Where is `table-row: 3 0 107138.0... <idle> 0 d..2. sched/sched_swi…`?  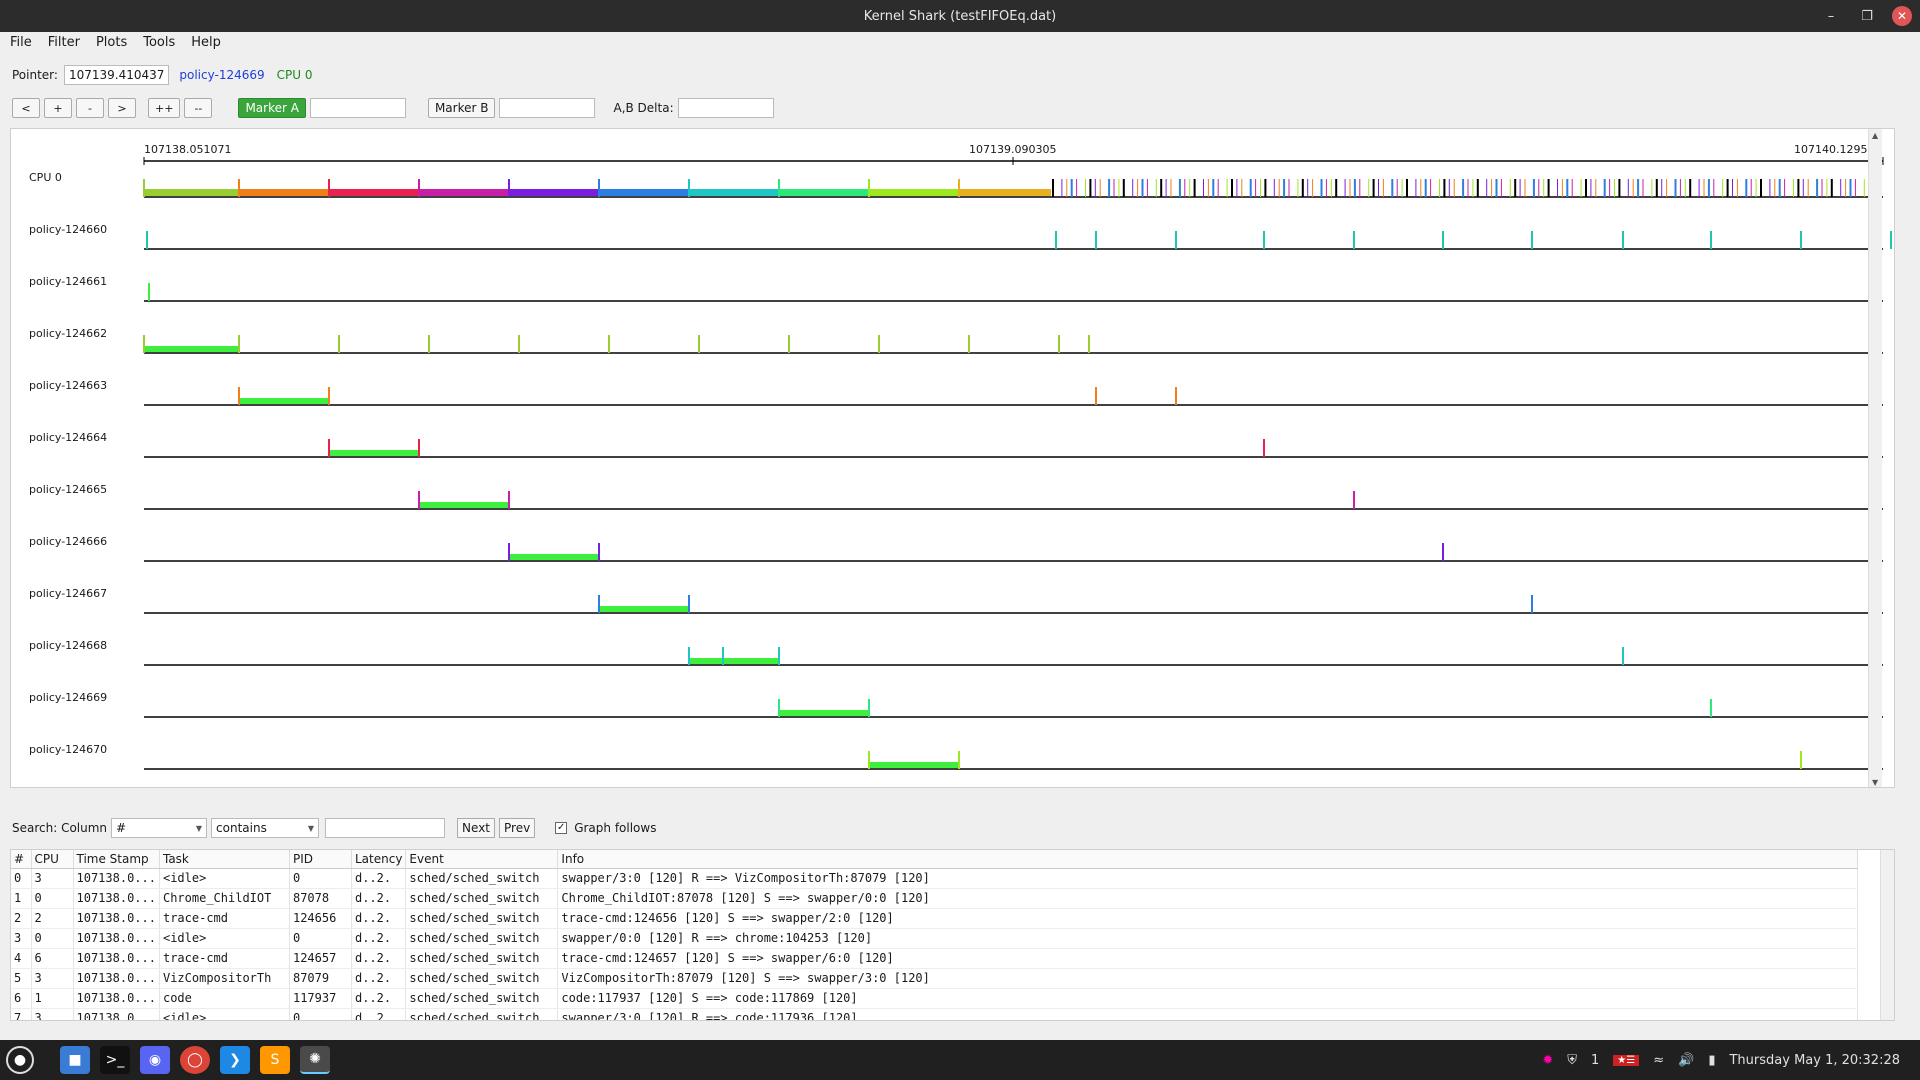 table-row: 3 0 107138.0... <idle> 0 d..2. sched/sched_swi… is located at coordinates (935, 938).